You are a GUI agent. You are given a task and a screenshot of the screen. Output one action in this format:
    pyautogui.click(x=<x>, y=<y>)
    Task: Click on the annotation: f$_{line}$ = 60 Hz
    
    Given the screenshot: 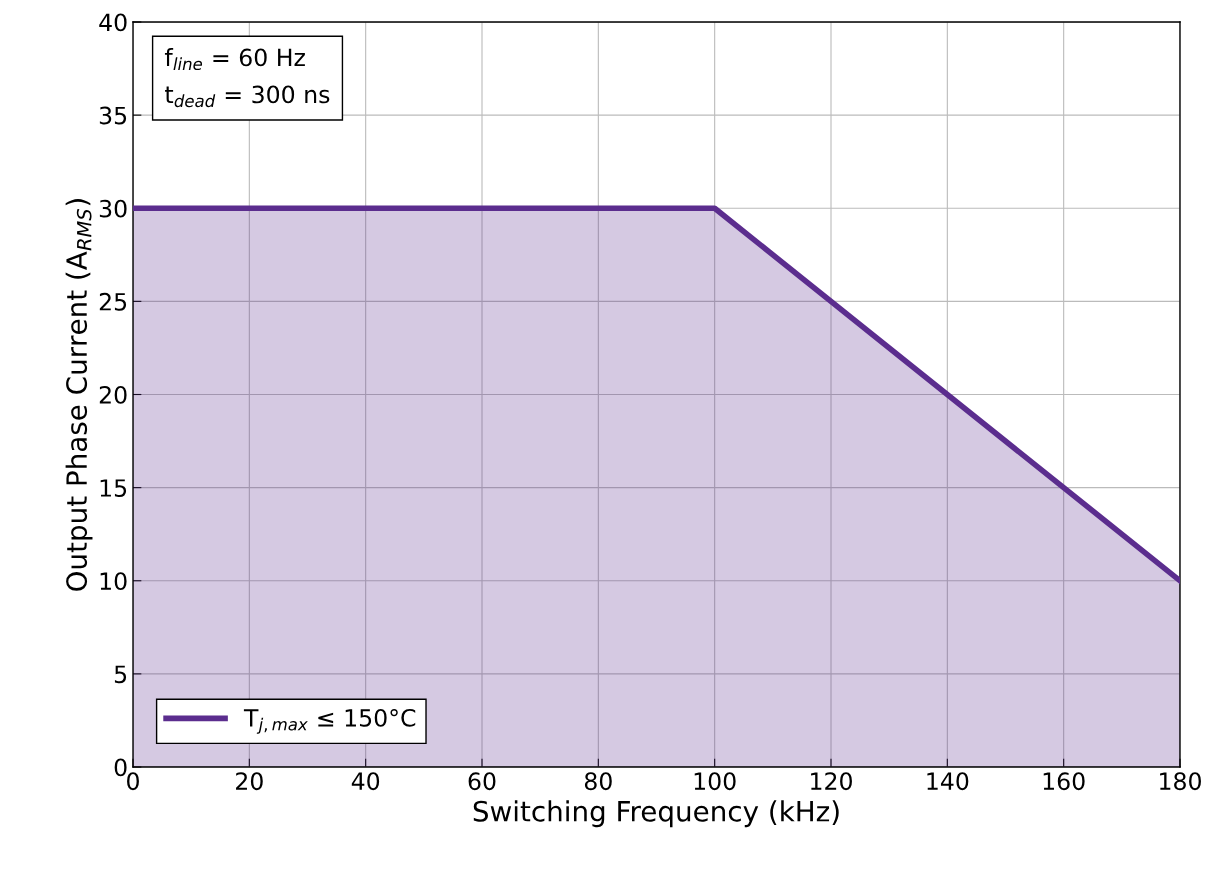 What is the action you would take?
    pyautogui.click(x=234, y=59)
    